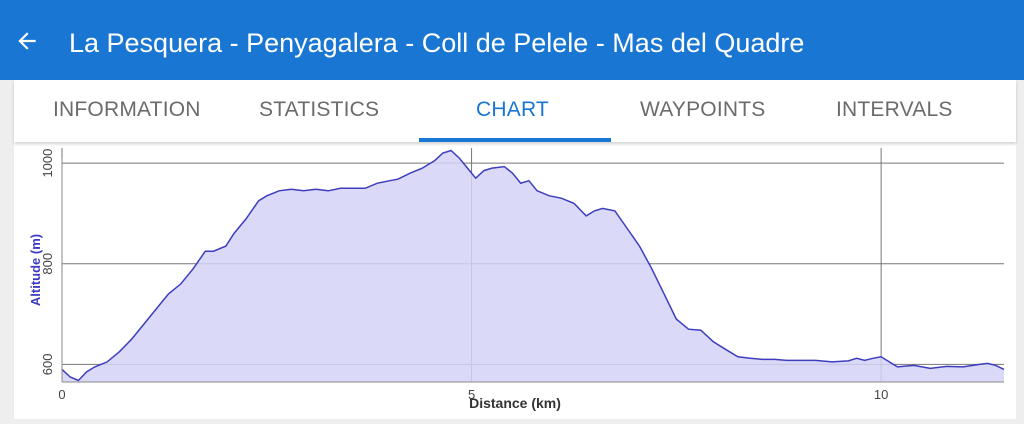 The height and width of the screenshot is (424, 1024). Describe the element at coordinates (47, 365) in the screenshot. I see `y-tick-label: 600` at that location.